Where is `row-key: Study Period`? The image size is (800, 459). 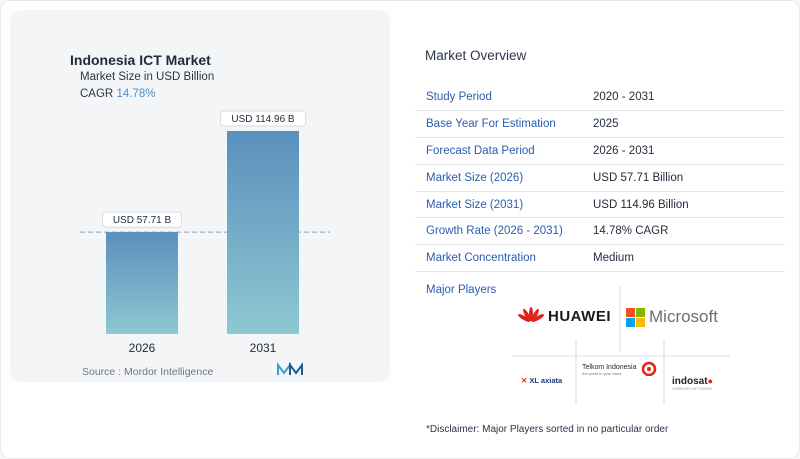
row-key: Study Period is located at coordinates (499, 98).